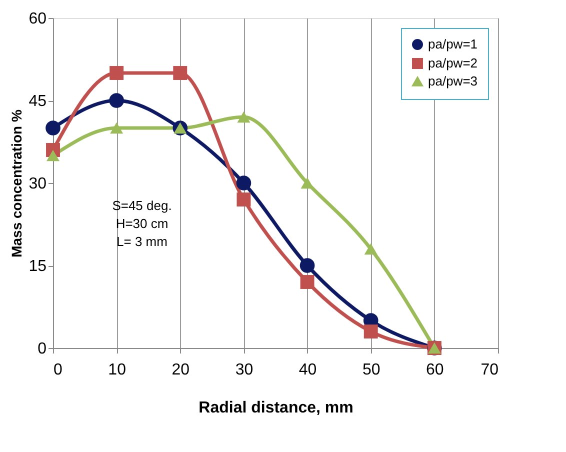 The image size is (566, 452). What do you see at coordinates (307, 370) in the screenshot?
I see `x-tick-label: 40` at bounding box center [307, 370].